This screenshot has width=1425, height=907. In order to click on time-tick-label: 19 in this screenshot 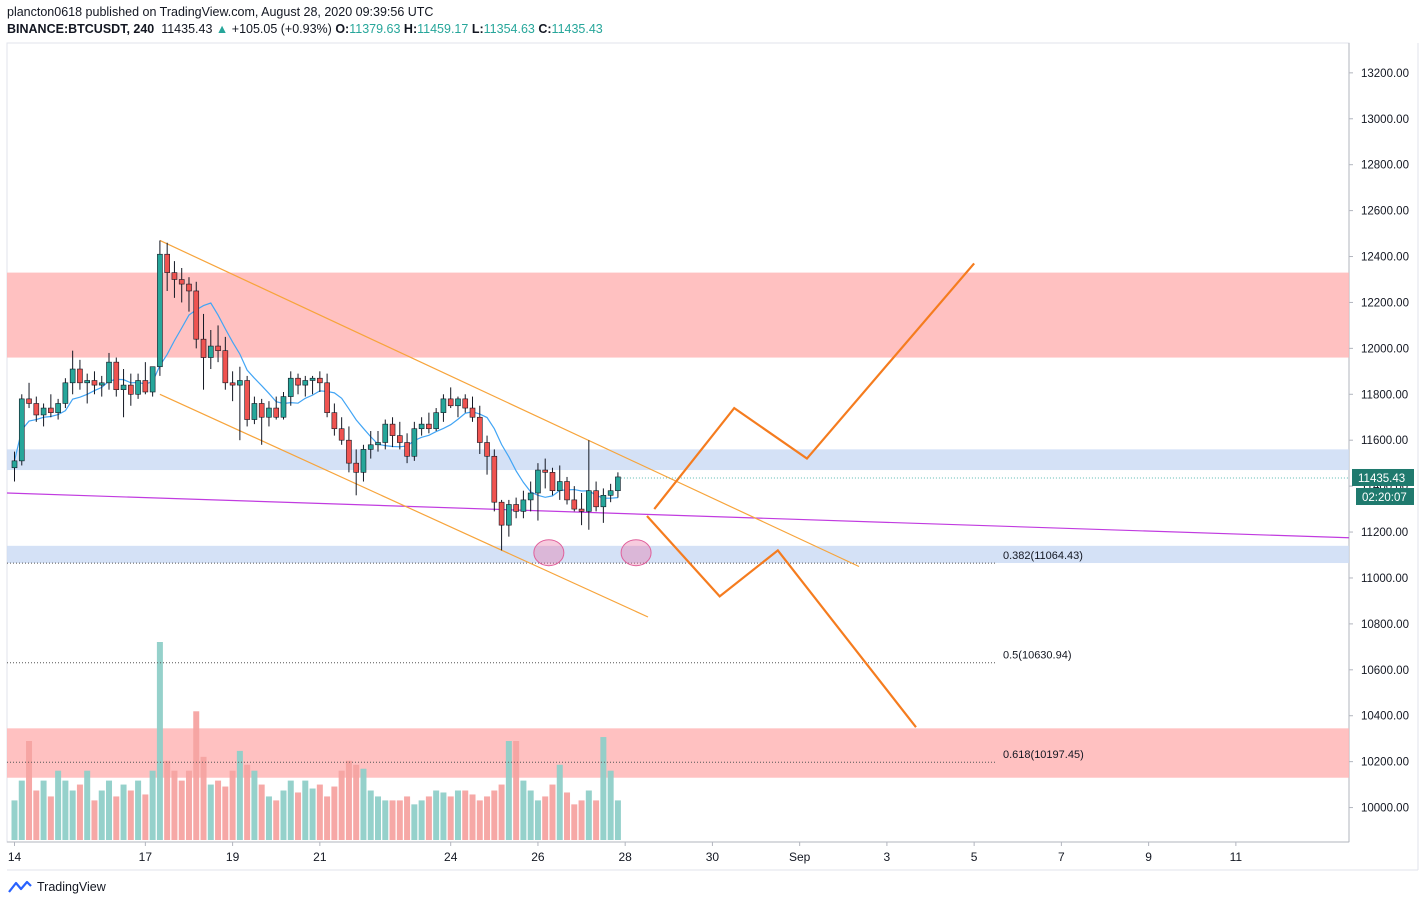, I will do `click(233, 857)`.